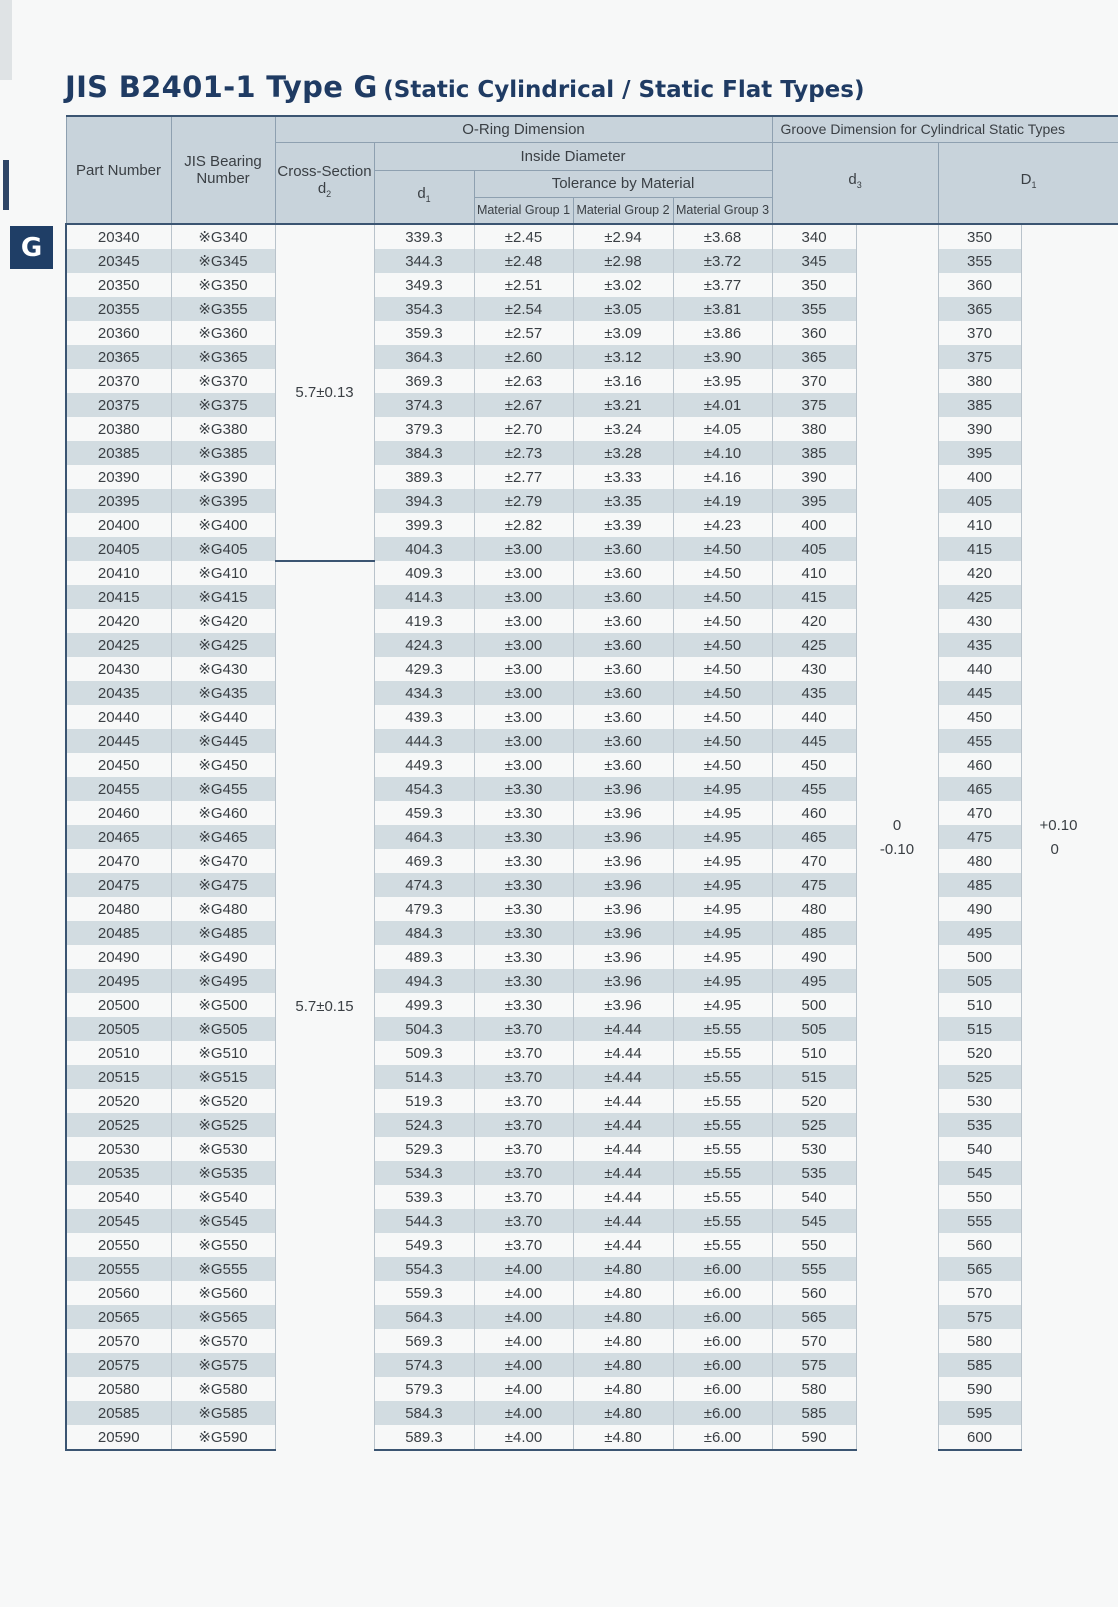 This screenshot has height=1607, width=1118. What do you see at coordinates (523, 429) in the screenshot?
I see `cell-tolerance-group-1: ±2.70` at bounding box center [523, 429].